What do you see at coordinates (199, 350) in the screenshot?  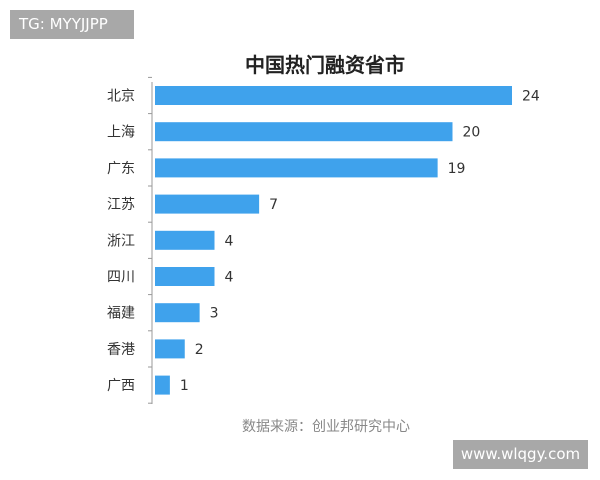 I see `value-label: 2` at bounding box center [199, 350].